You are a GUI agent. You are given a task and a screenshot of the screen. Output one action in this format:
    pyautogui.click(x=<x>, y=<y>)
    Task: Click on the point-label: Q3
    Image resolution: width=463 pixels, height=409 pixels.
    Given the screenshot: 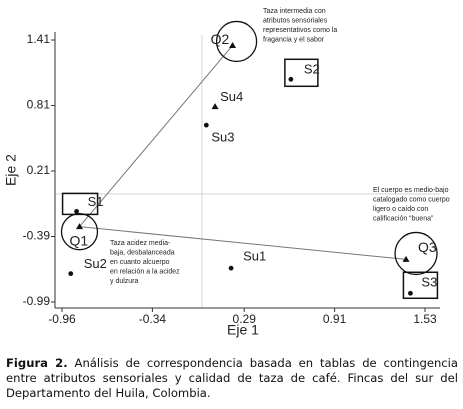 What is the action you would take?
    pyautogui.click(x=427, y=247)
    